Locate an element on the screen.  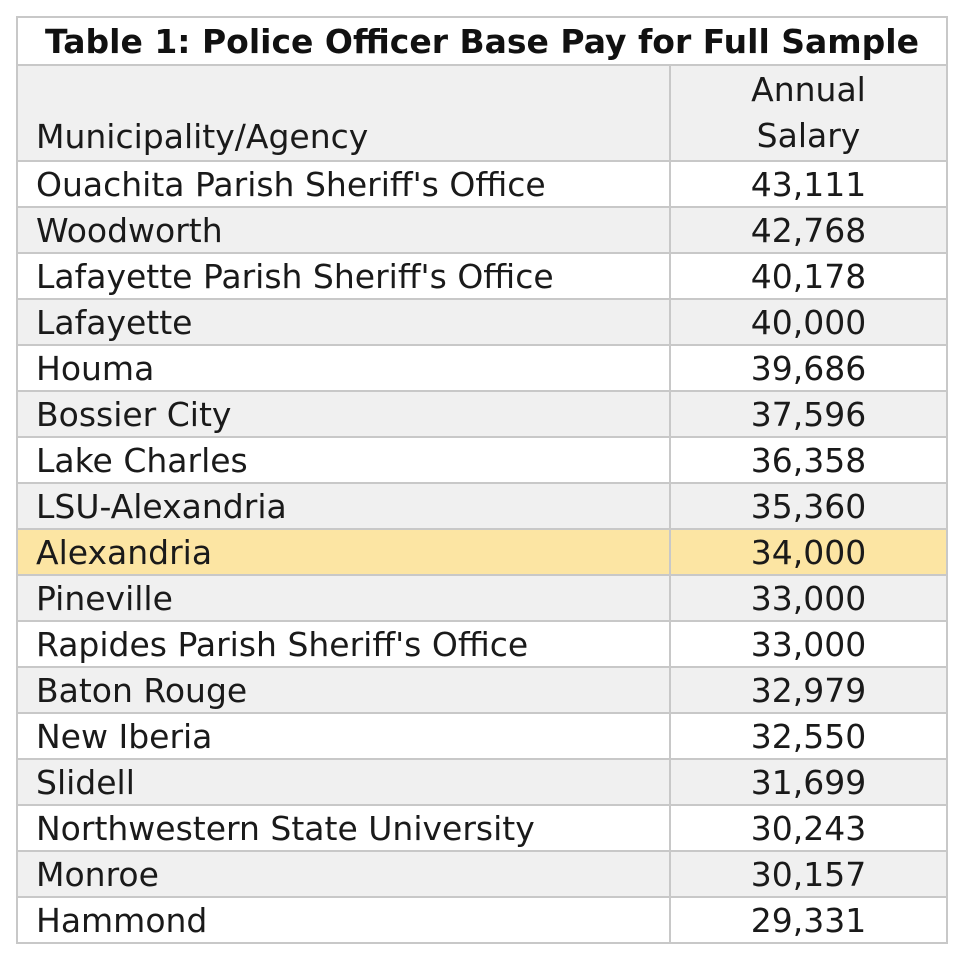
table-row: Monroe 30,157 is located at coordinates (482, 874).